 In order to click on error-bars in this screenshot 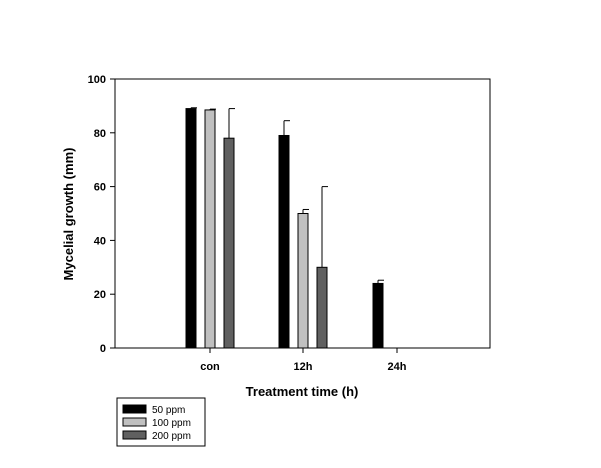, I will do `click(287, 195)`.